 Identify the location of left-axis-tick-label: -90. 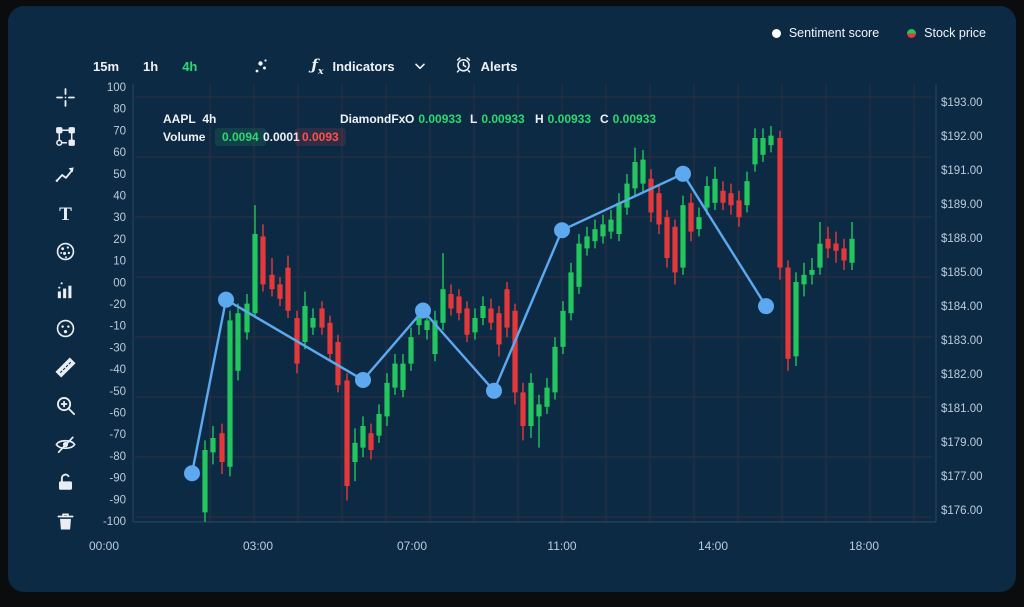
(117, 479).